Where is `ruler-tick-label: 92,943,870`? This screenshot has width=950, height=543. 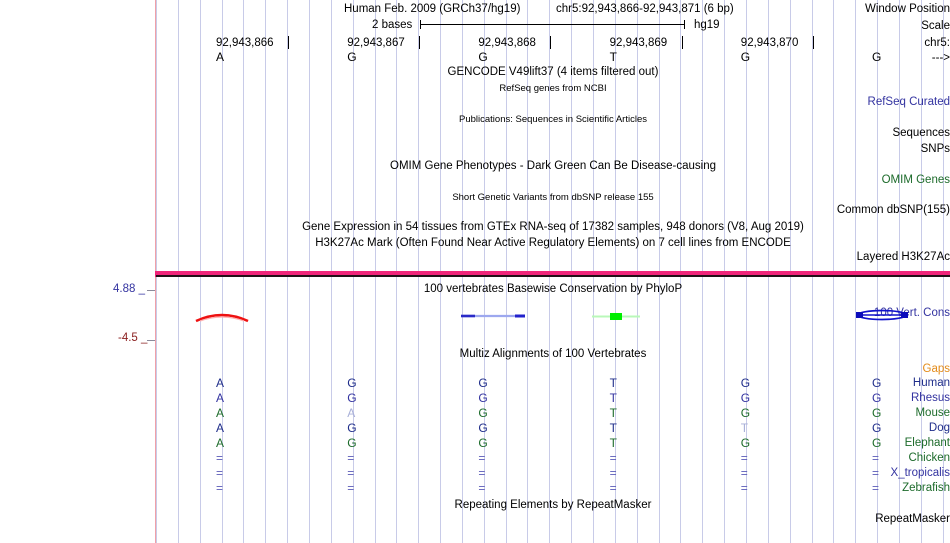
ruler-tick-label: 92,943,870 is located at coordinates (769, 43).